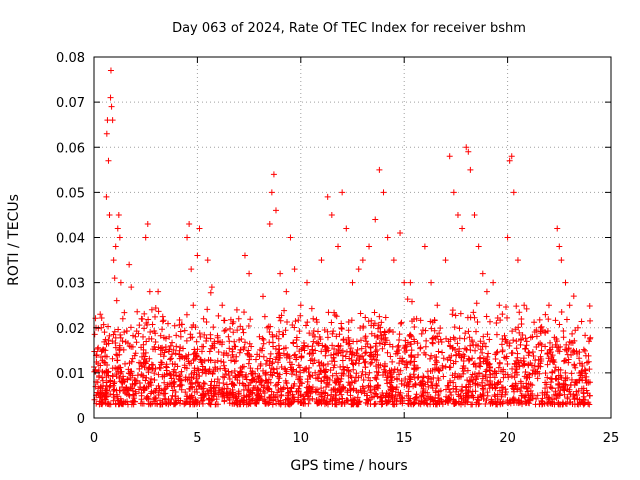 This screenshot has width=640, height=480. Describe the element at coordinates (70, 329) in the screenshot. I see `y-tick-label: 0.02` at that location.